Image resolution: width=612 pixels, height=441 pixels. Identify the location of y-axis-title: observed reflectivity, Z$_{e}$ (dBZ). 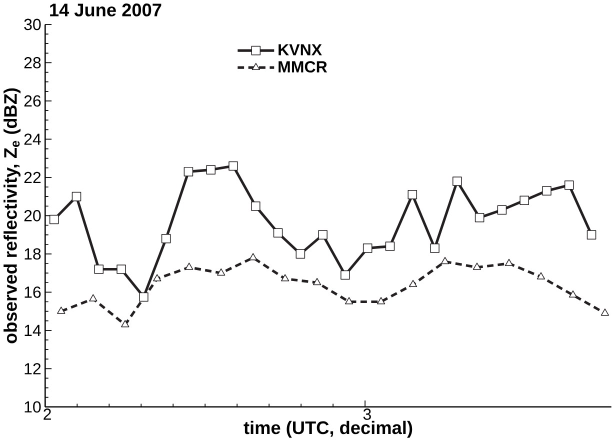
(12, 216).